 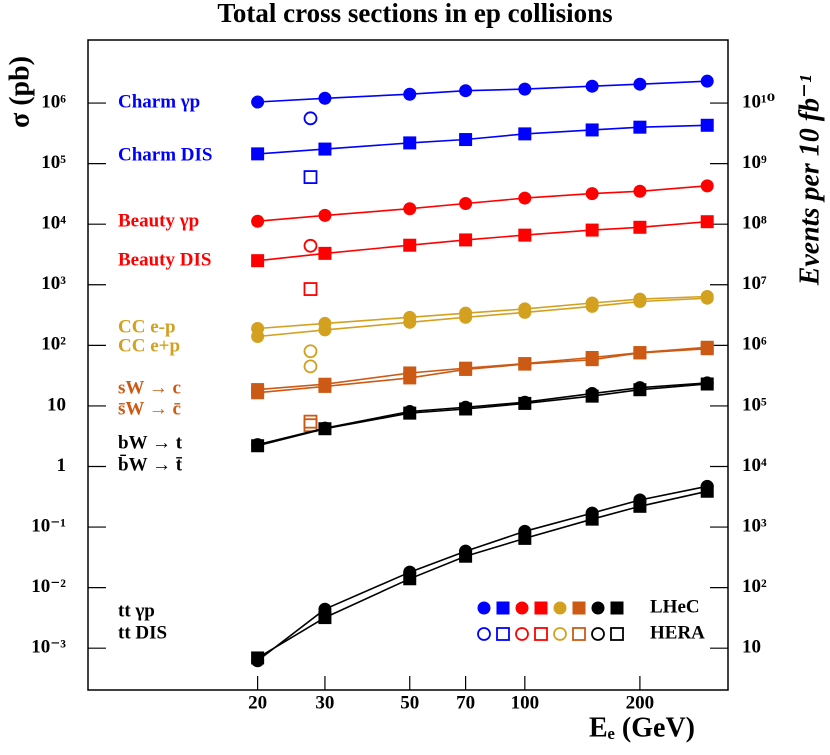 I want to click on series-label: CC e-p, so click(x=147, y=326).